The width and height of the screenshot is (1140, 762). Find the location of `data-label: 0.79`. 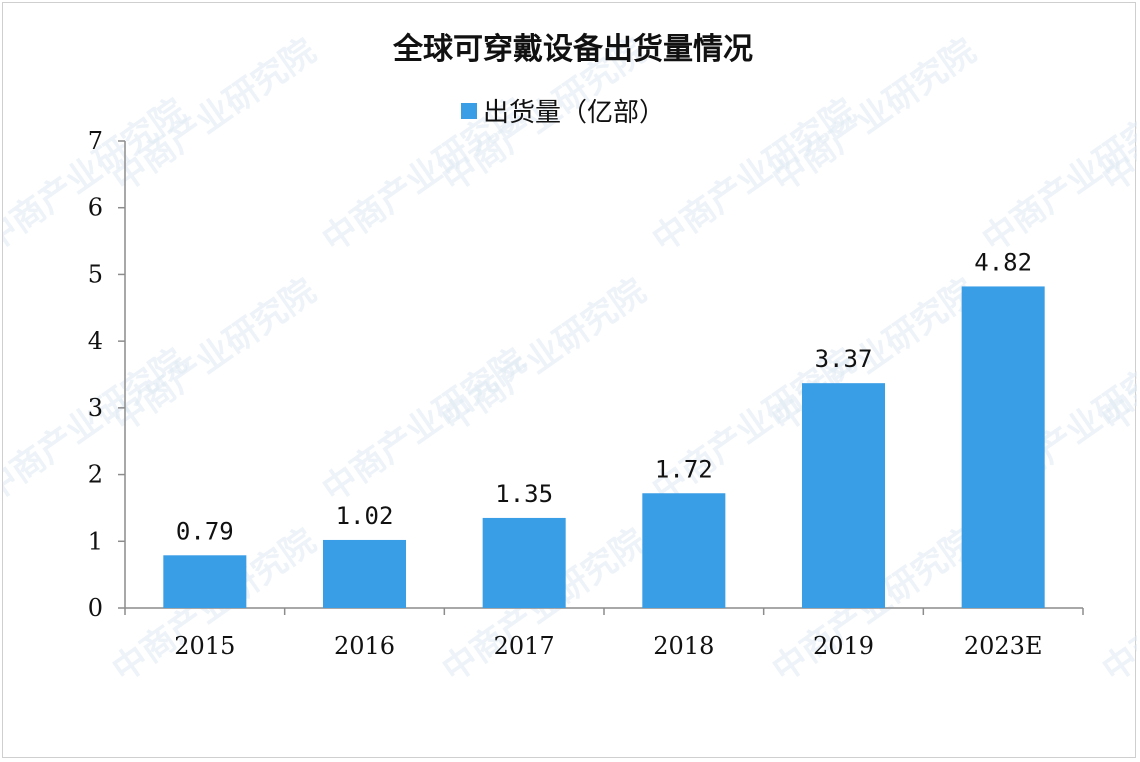

data-label: 0.79 is located at coordinates (205, 531).